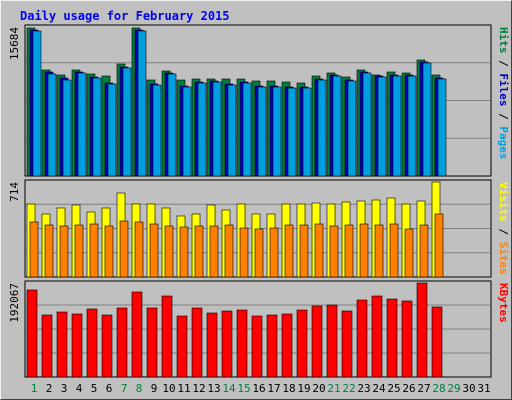 The height and width of the screenshot is (400, 512). What do you see at coordinates (303, 388) in the screenshot?
I see `x-tick-day-19: 19` at bounding box center [303, 388].